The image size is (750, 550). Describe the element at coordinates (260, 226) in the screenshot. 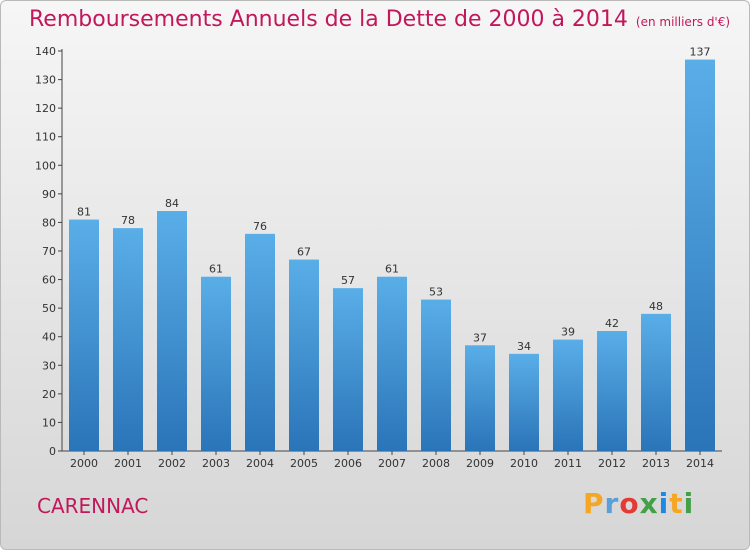

I see `bar-value-label: 76` at that location.